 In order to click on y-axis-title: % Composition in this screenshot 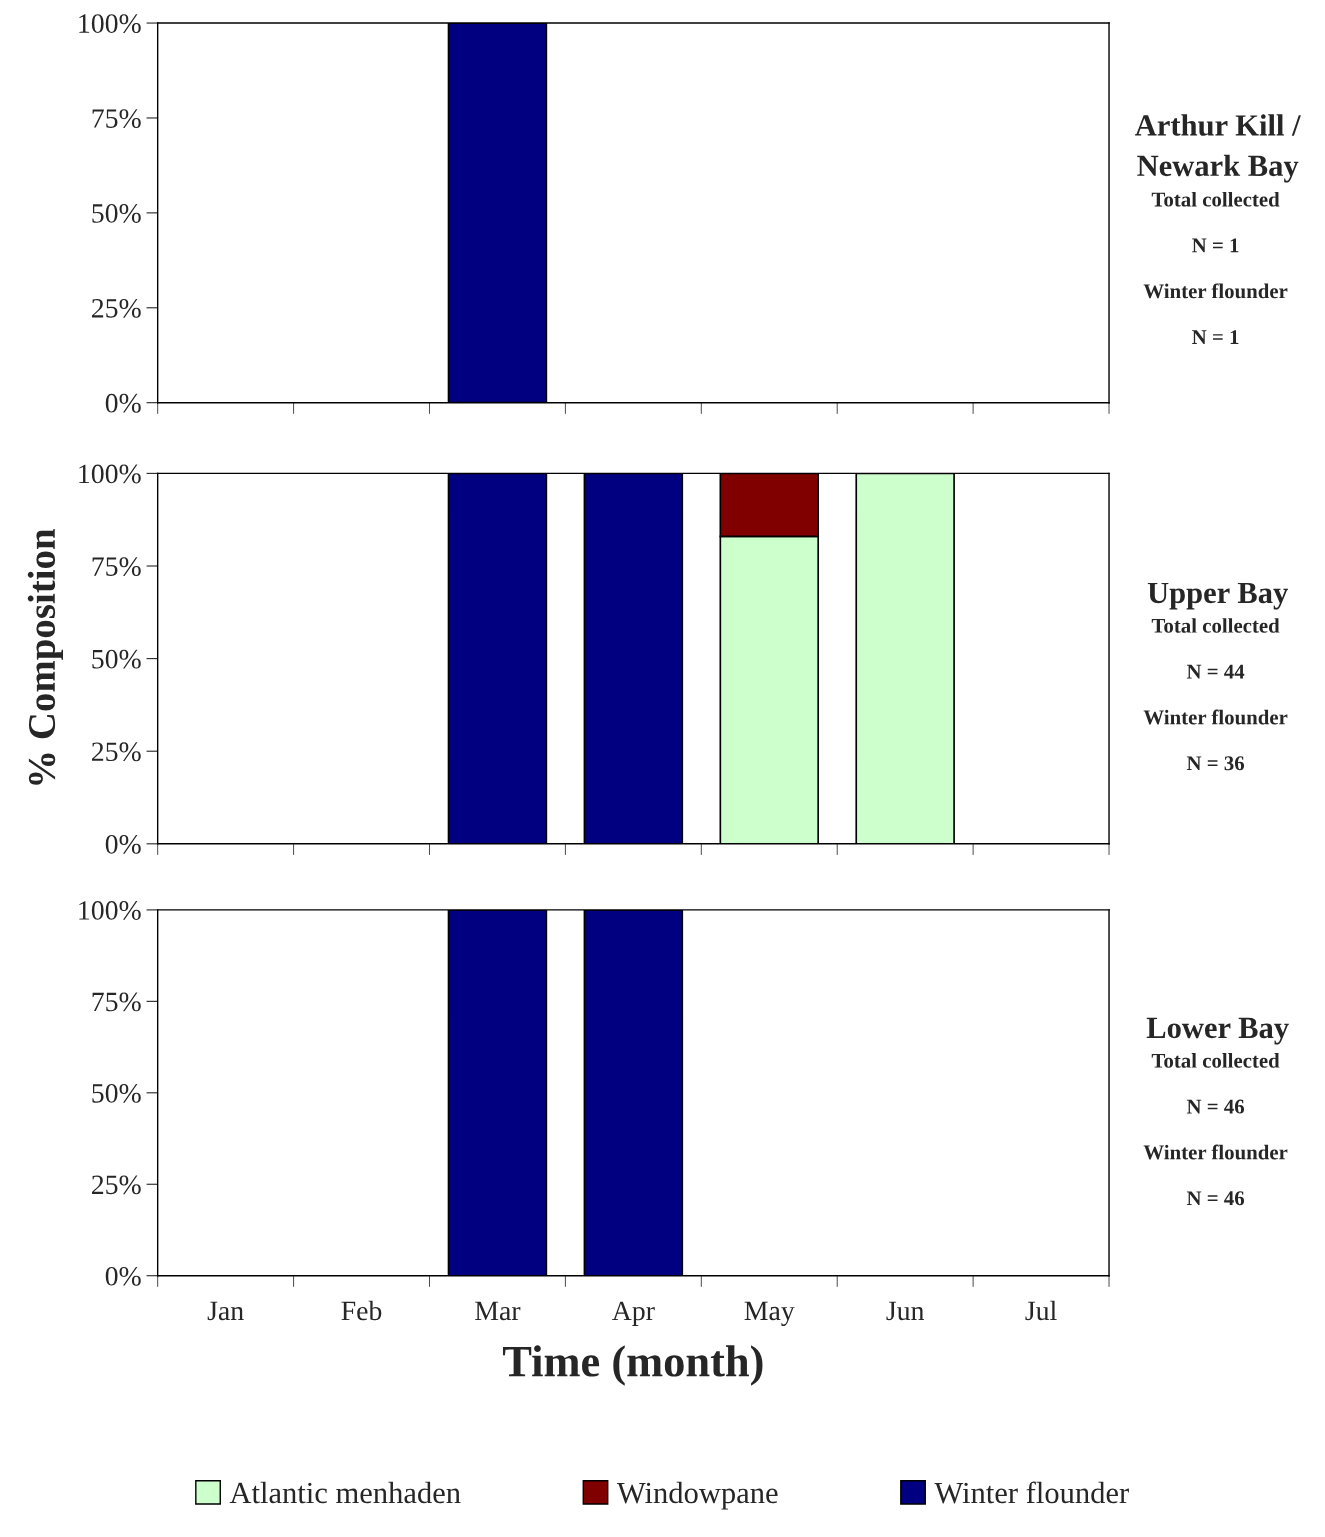, I will do `click(45, 657)`.